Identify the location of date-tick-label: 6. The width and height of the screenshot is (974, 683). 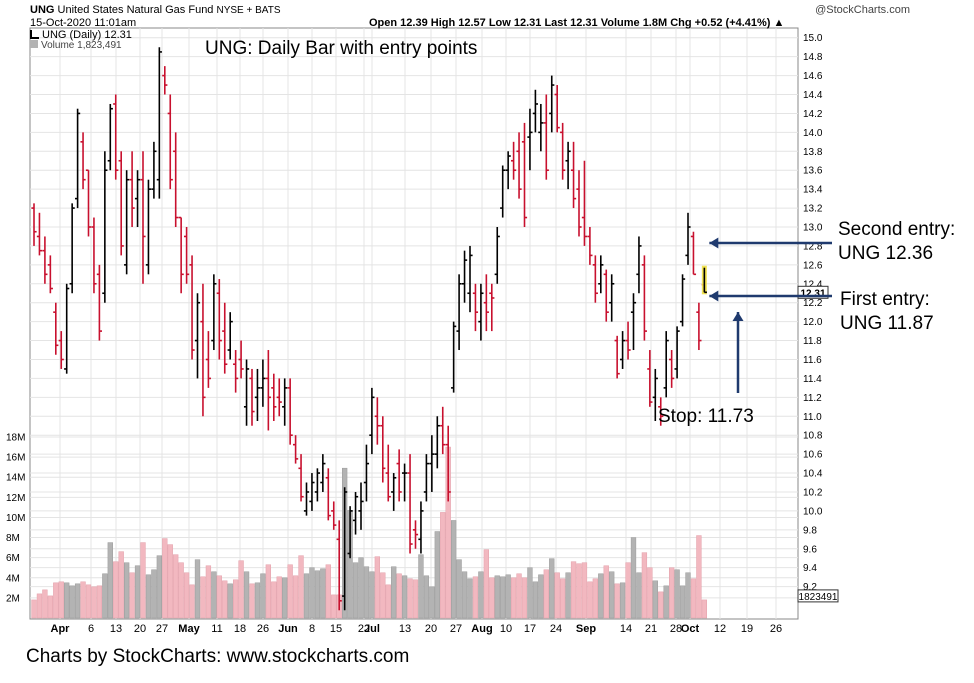
(91, 629).